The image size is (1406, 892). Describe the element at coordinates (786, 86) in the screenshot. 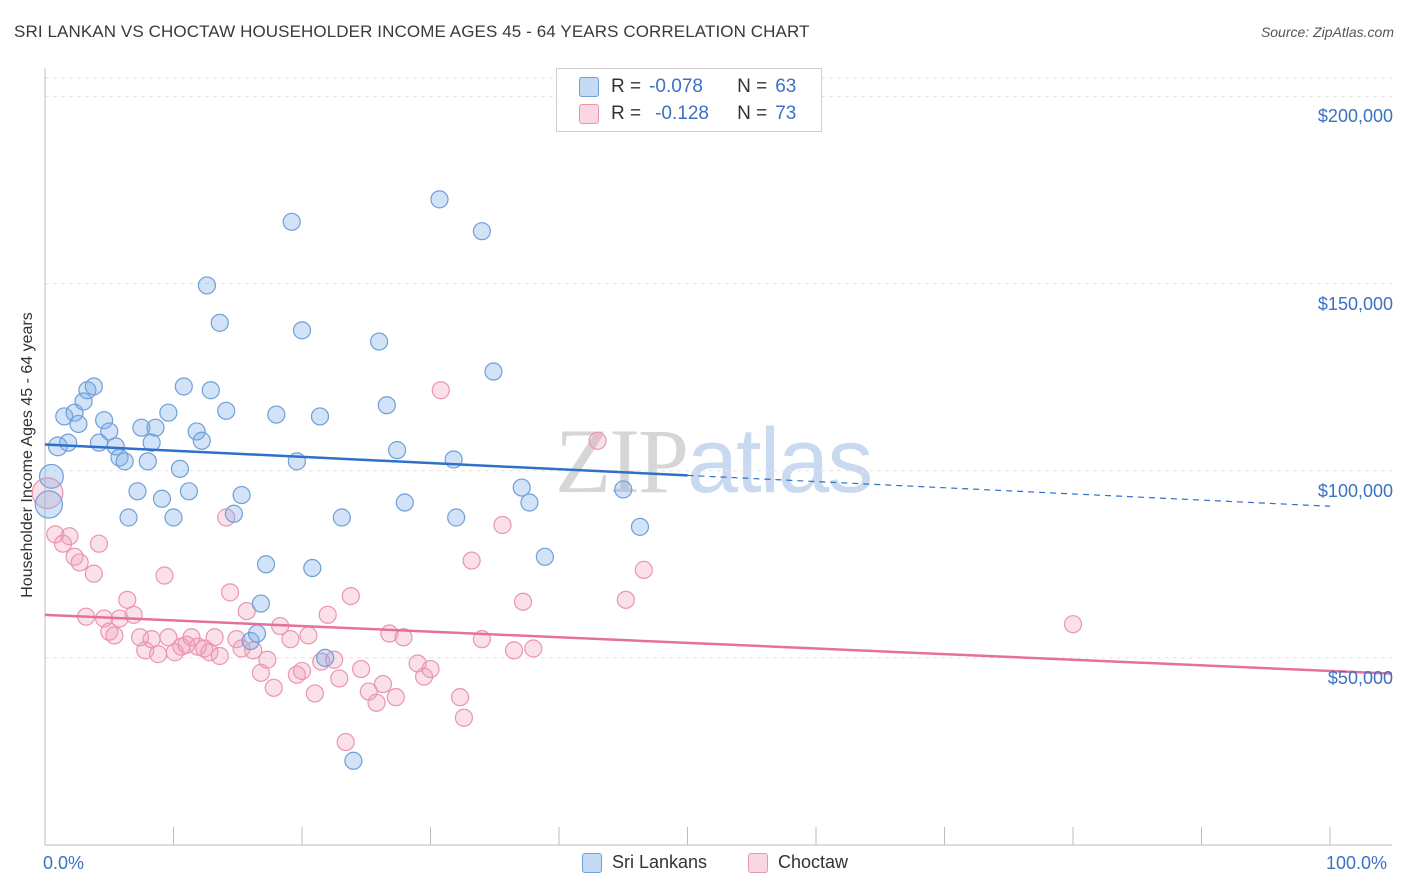

I see `n-value: 63` at that location.